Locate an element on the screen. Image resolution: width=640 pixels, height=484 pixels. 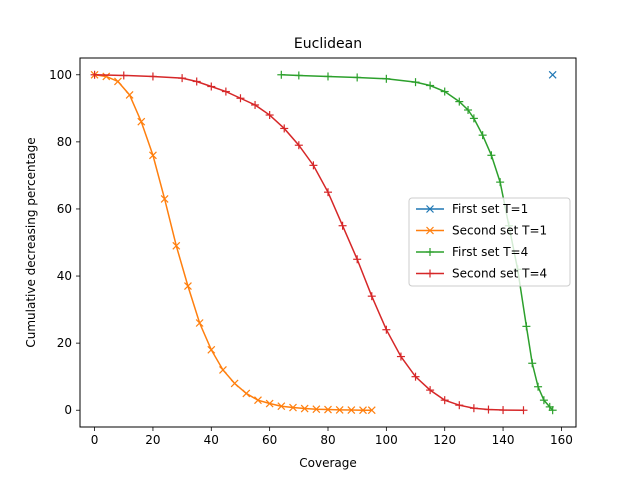
x-axis-label: Coverage is located at coordinates (328, 463).